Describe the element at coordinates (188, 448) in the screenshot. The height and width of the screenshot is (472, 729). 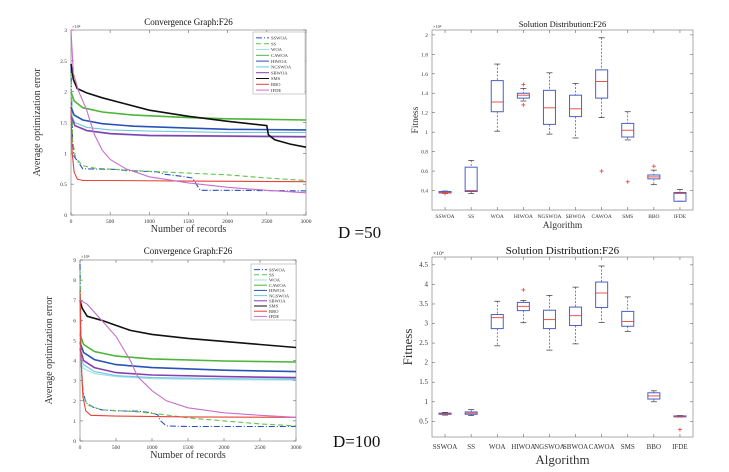
I see `x-tick-label: 1500` at that location.